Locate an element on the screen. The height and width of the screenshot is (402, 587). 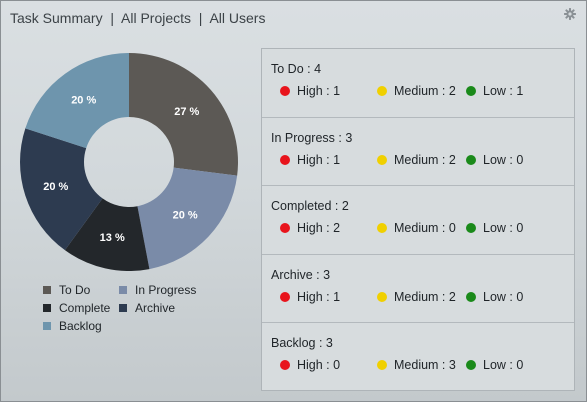
status-card-backlog: Backlog : 3 High : 0 Medium : 3 Low : 0 is located at coordinates (418, 357).